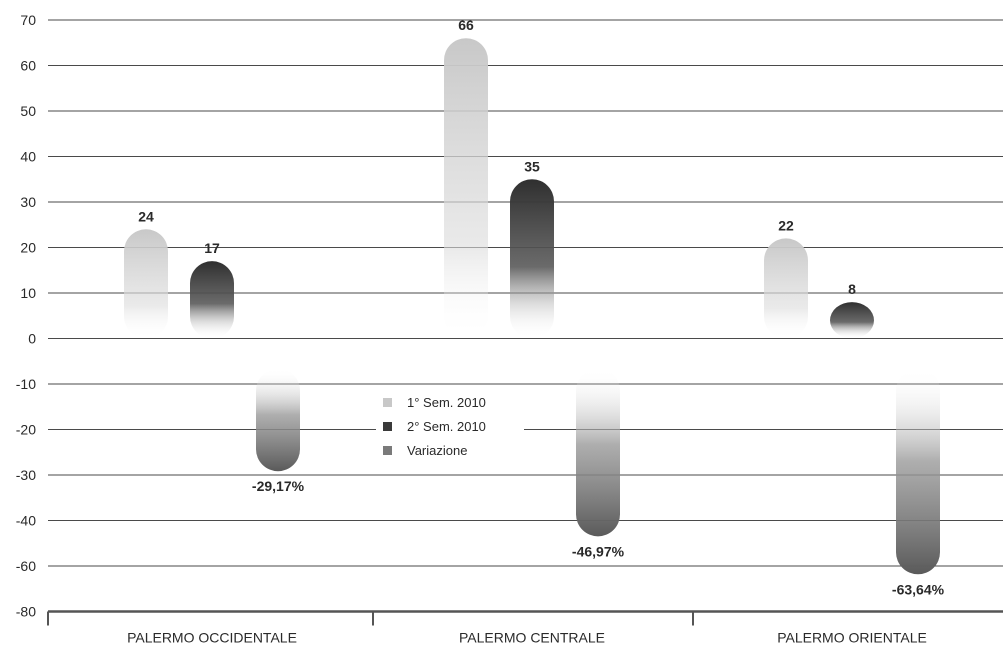  What do you see at coordinates (28, 293) in the screenshot?
I see `y-tick-label: 10` at bounding box center [28, 293].